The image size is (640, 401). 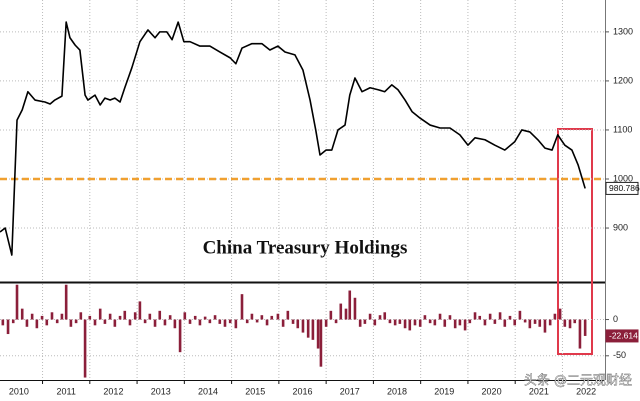 I want to click on last-value-label: -22.614, so click(x=623, y=336).